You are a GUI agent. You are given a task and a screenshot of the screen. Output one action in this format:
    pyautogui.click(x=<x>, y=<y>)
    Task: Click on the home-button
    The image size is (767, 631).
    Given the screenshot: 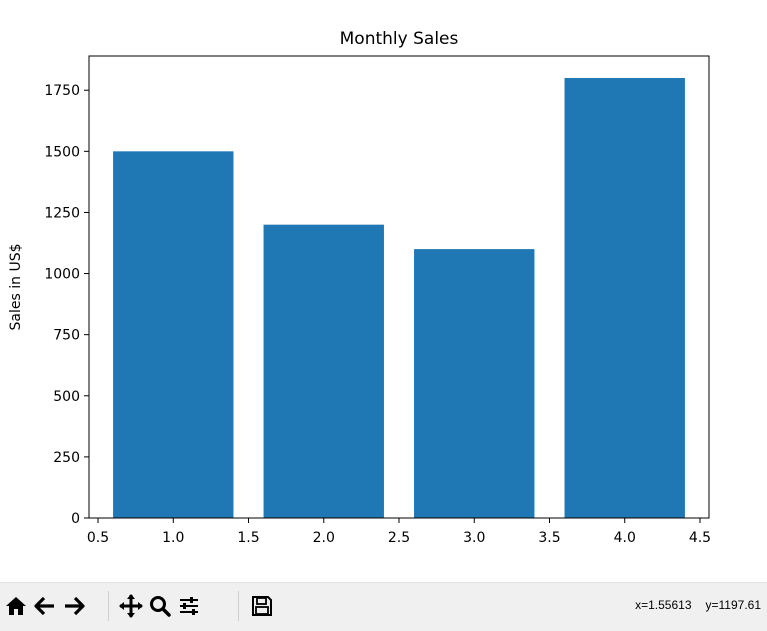 What is the action you would take?
    pyautogui.click(x=15, y=606)
    